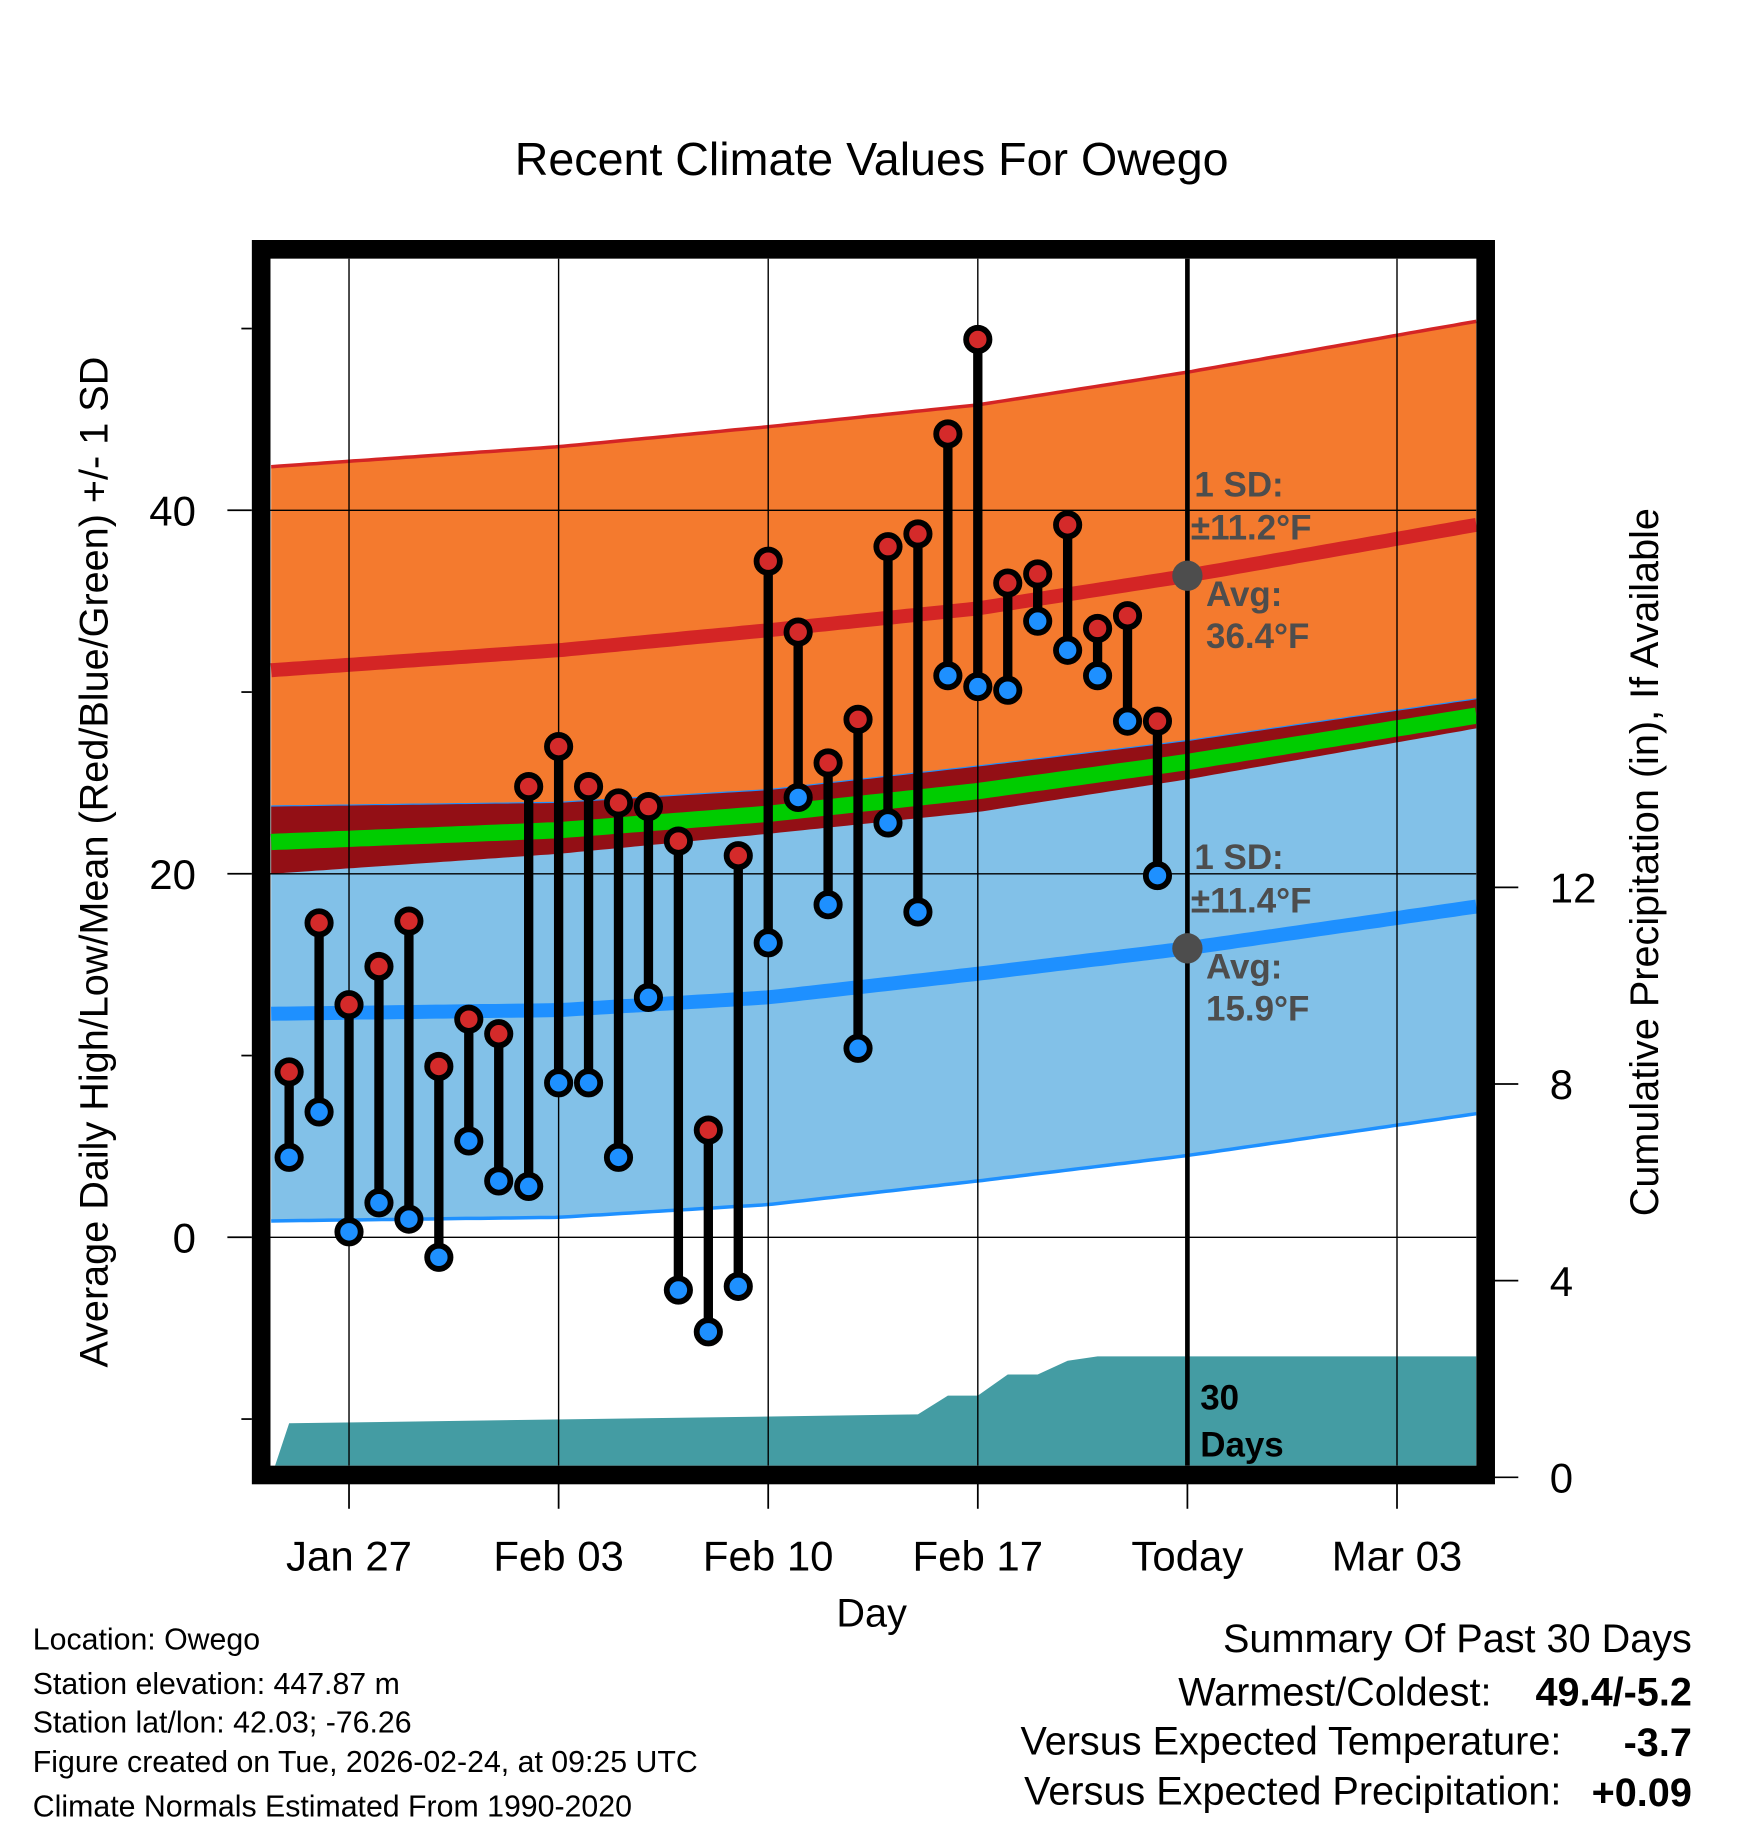 The height and width of the screenshot is (1828, 1748). I want to click on high-avg-label: Avg:, so click(1244, 594).